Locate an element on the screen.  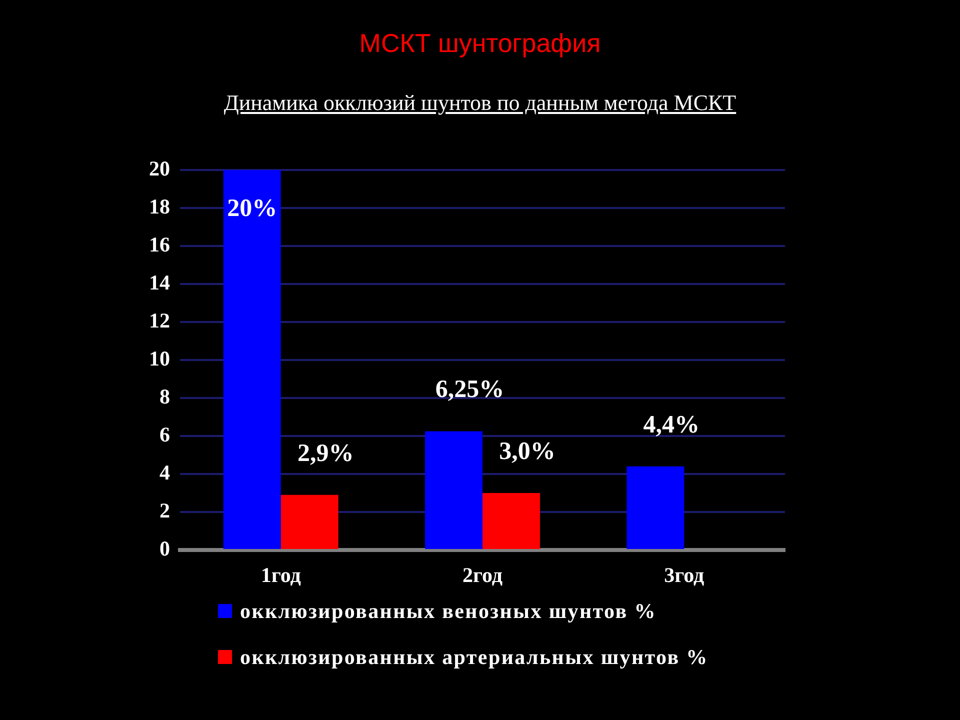
y-tick-label: 2 is located at coordinates (165, 510).